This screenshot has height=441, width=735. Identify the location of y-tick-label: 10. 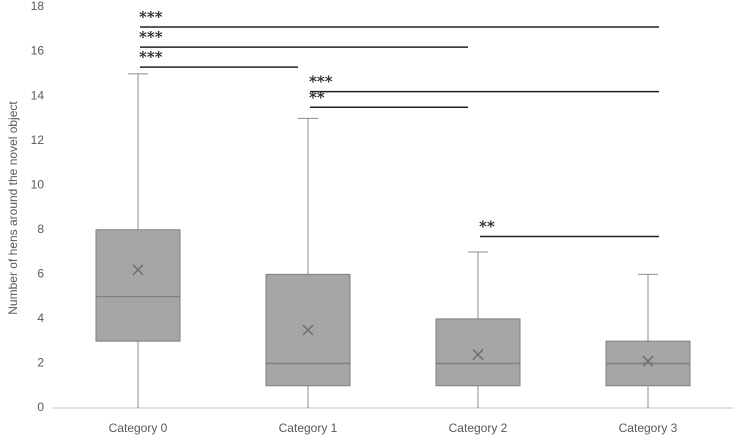
(38, 184).